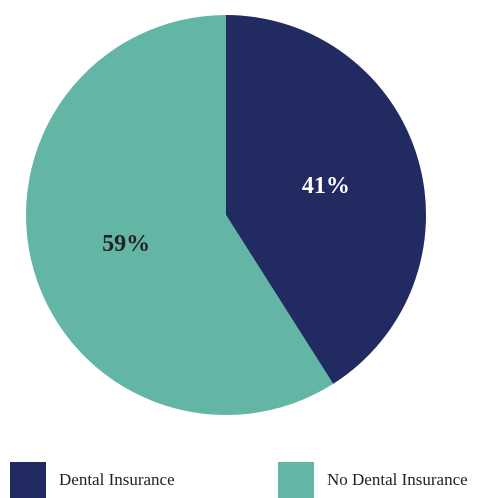 This screenshot has height=498, width=487. I want to click on legend-label-no-dental-insurance: No Dental Insurance, so click(397, 479).